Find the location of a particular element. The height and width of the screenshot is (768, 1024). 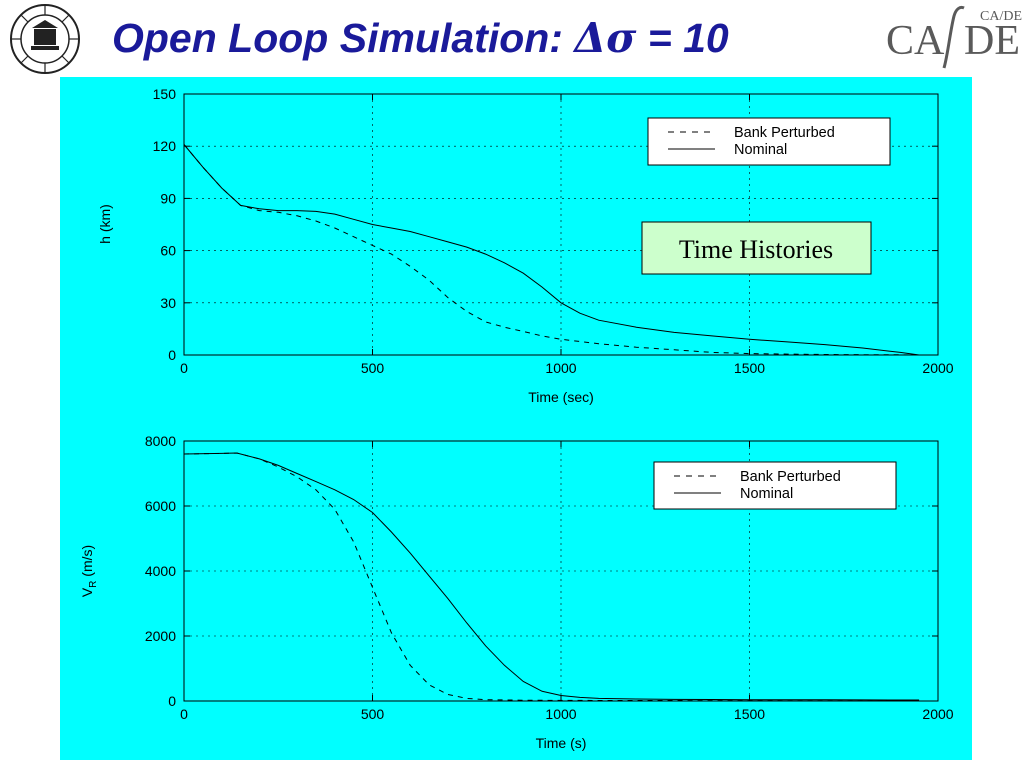

velocity-legend: Bank Perturbed Nominal is located at coordinates (775, 485).